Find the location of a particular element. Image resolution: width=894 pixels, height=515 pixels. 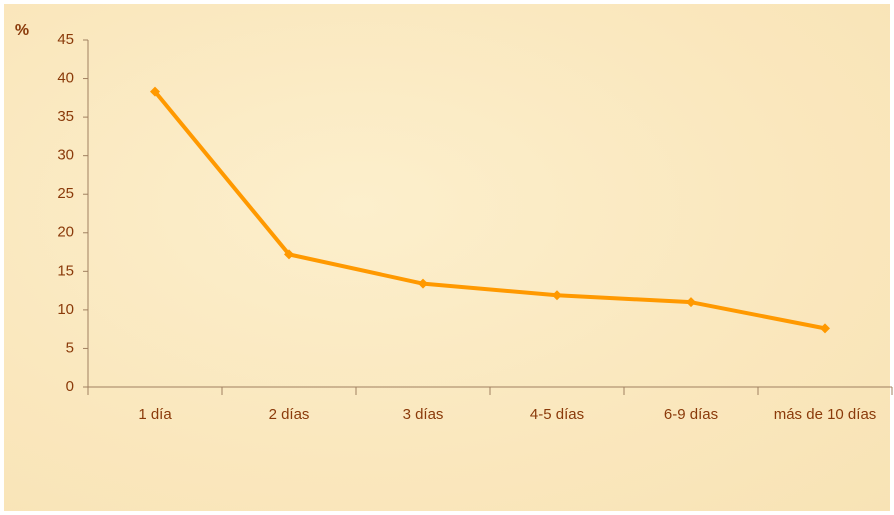

x-tick-label: 4-5 días is located at coordinates (557, 414).